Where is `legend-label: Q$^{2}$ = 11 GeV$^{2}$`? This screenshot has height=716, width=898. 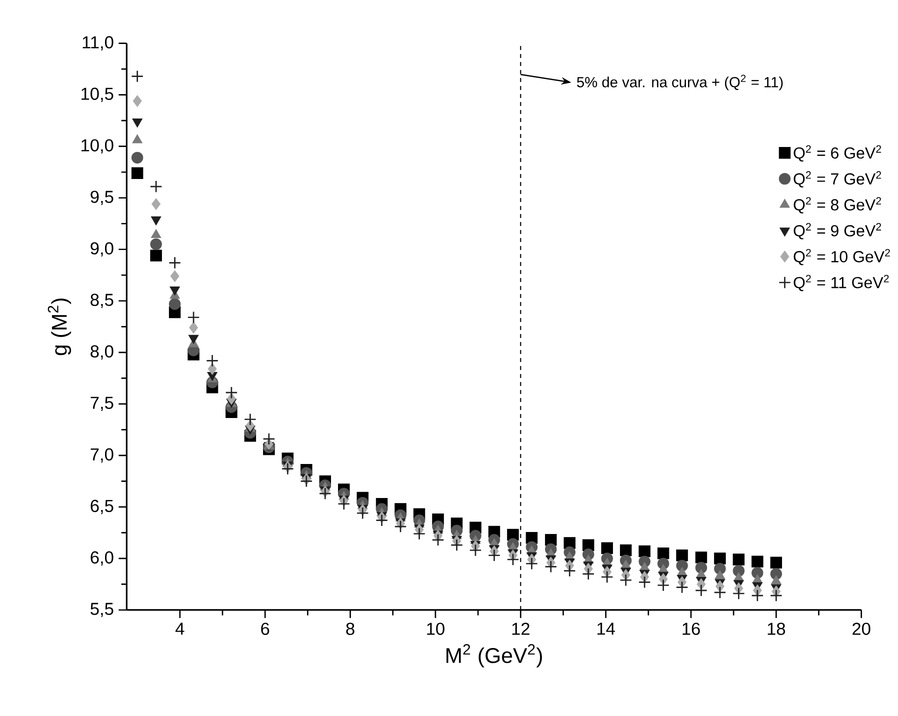 legend-label: Q$^{2}$ = 11 GeV$^{2}$ is located at coordinates (841, 283).